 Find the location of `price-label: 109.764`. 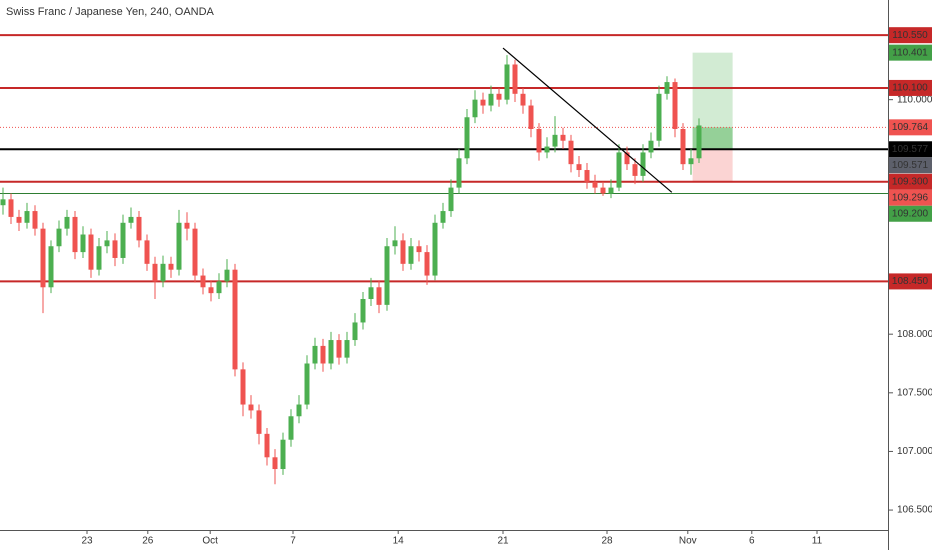

price-label: 109.764 is located at coordinates (910, 127).